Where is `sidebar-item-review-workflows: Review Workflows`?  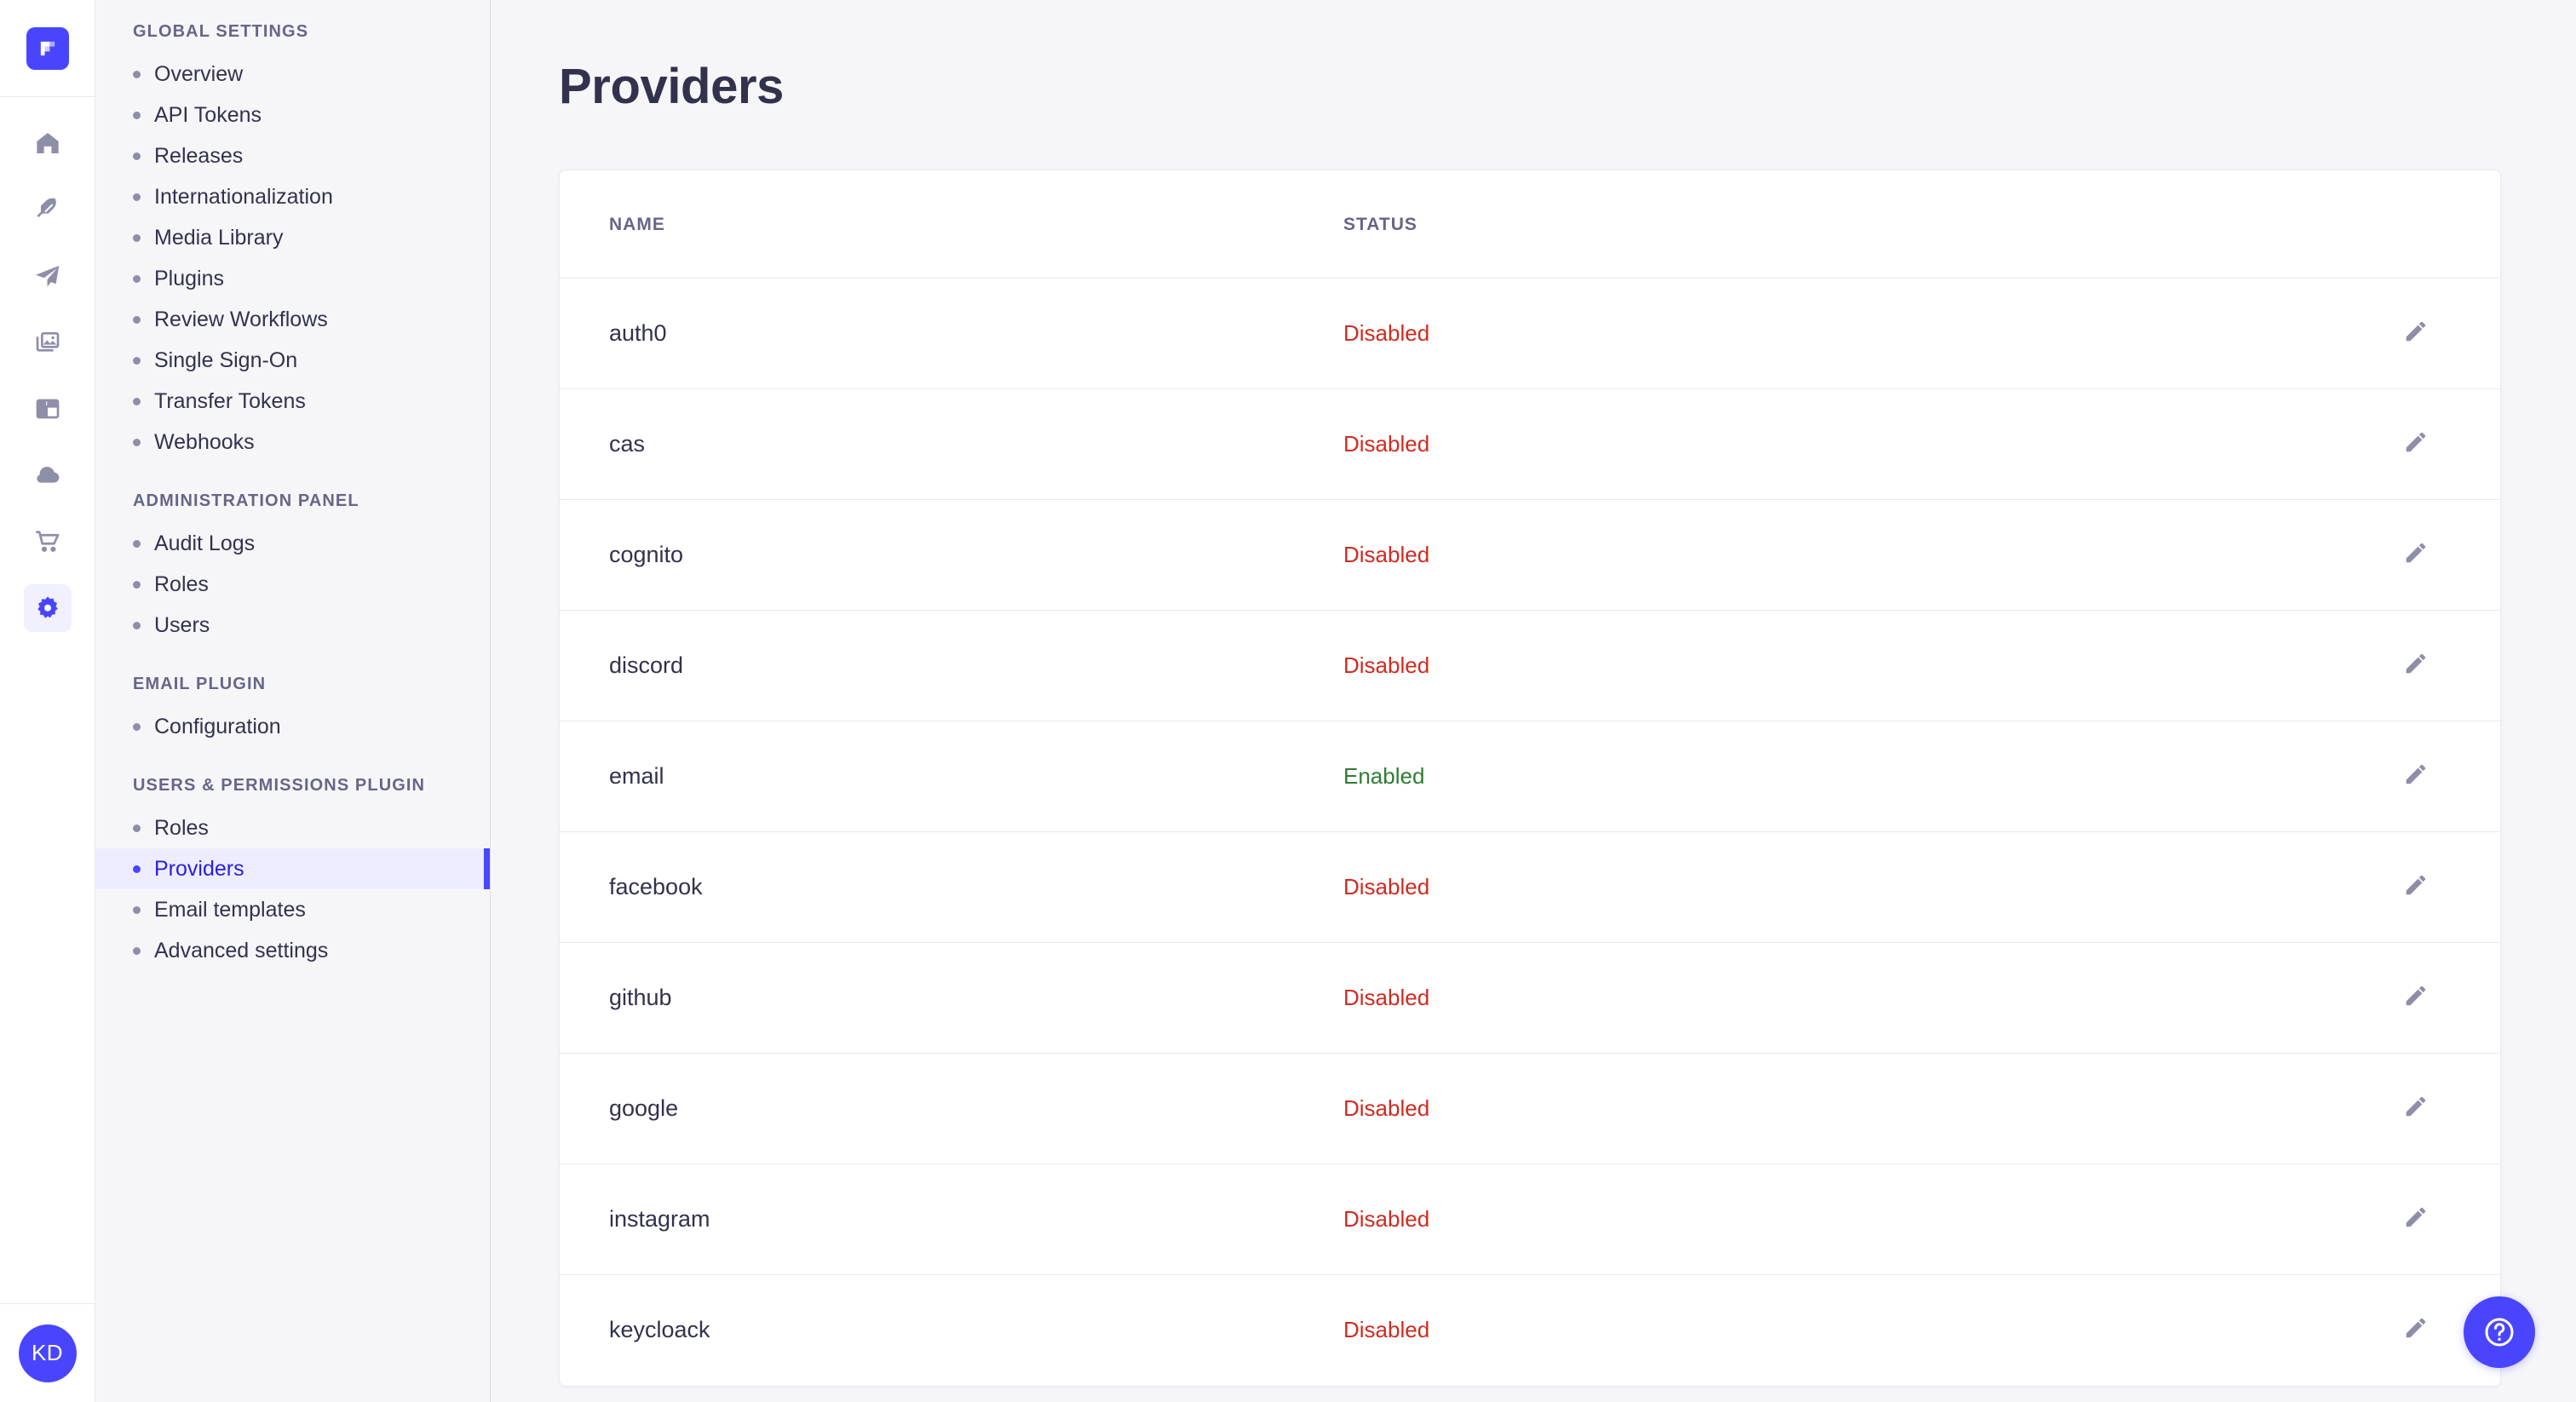
sidebar-item-review-workflows: Review Workflows is located at coordinates (292, 319).